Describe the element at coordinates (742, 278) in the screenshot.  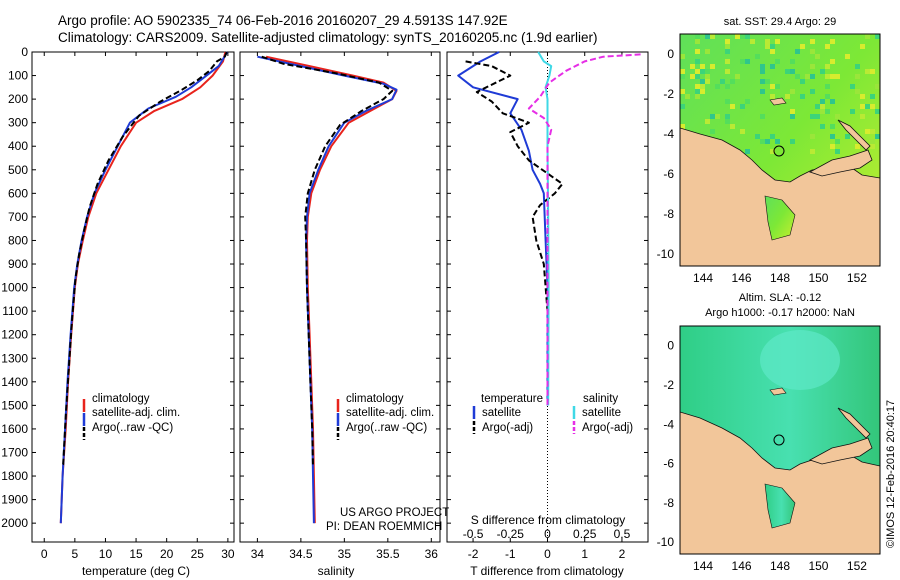
I see `lon-tick-label: 146` at that location.